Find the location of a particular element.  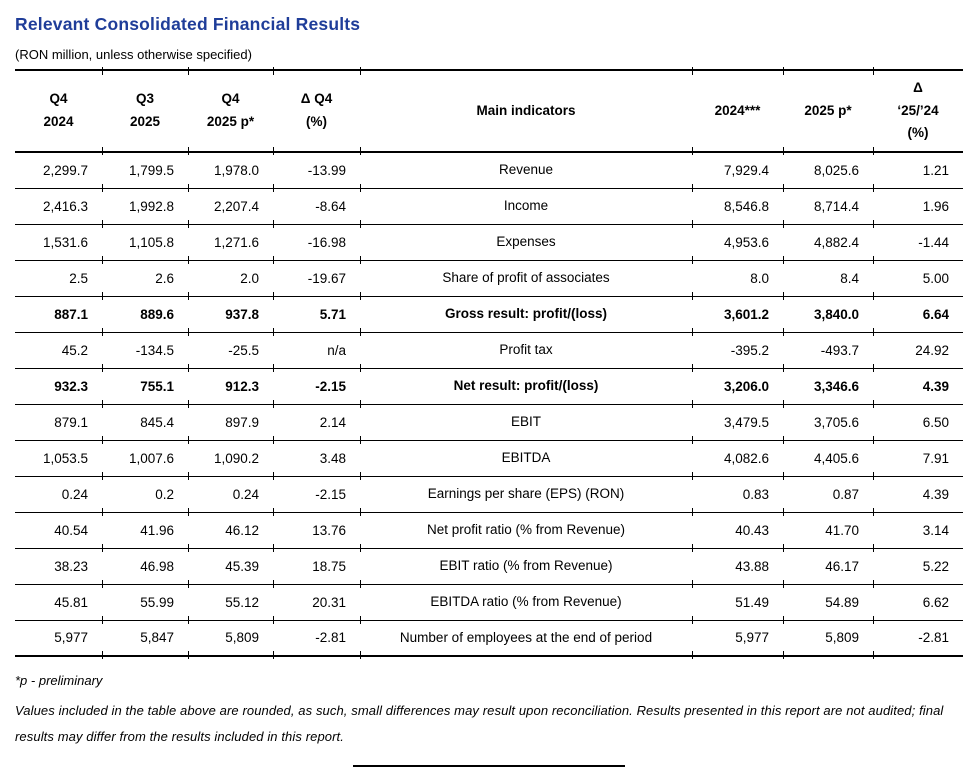

indicator-cell: EBITDA is located at coordinates (526, 459).